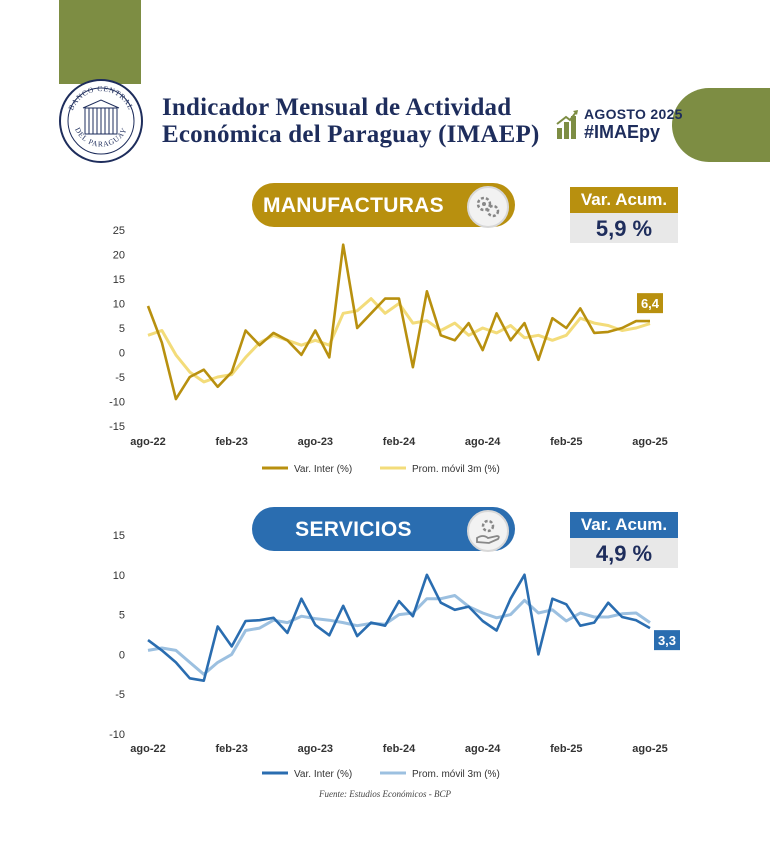 The image size is (770, 868). I want to click on manufacturas-acum-header: Var. Acum., so click(624, 200).